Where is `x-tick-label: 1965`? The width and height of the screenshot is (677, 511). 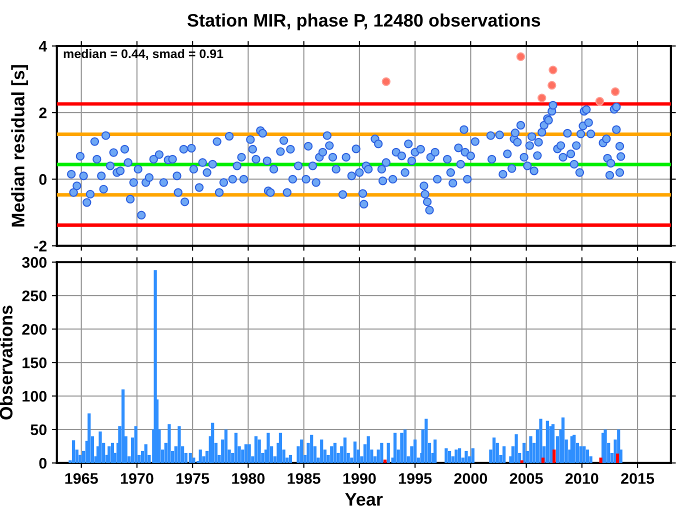
x-tick-label: 1965 is located at coordinates (81, 478).